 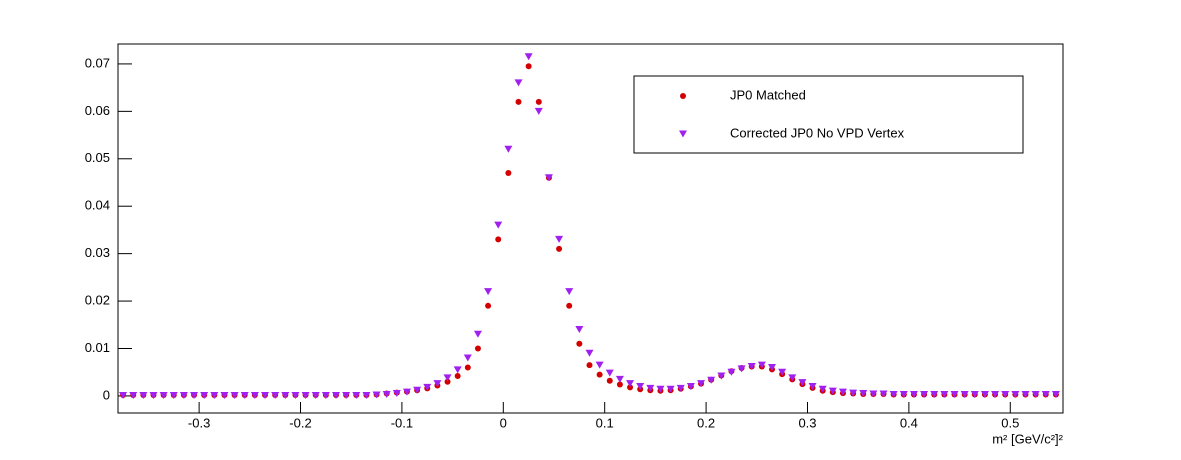 I want to click on x-axis-label: m² [GeV/c²]², so click(x=1027, y=438).